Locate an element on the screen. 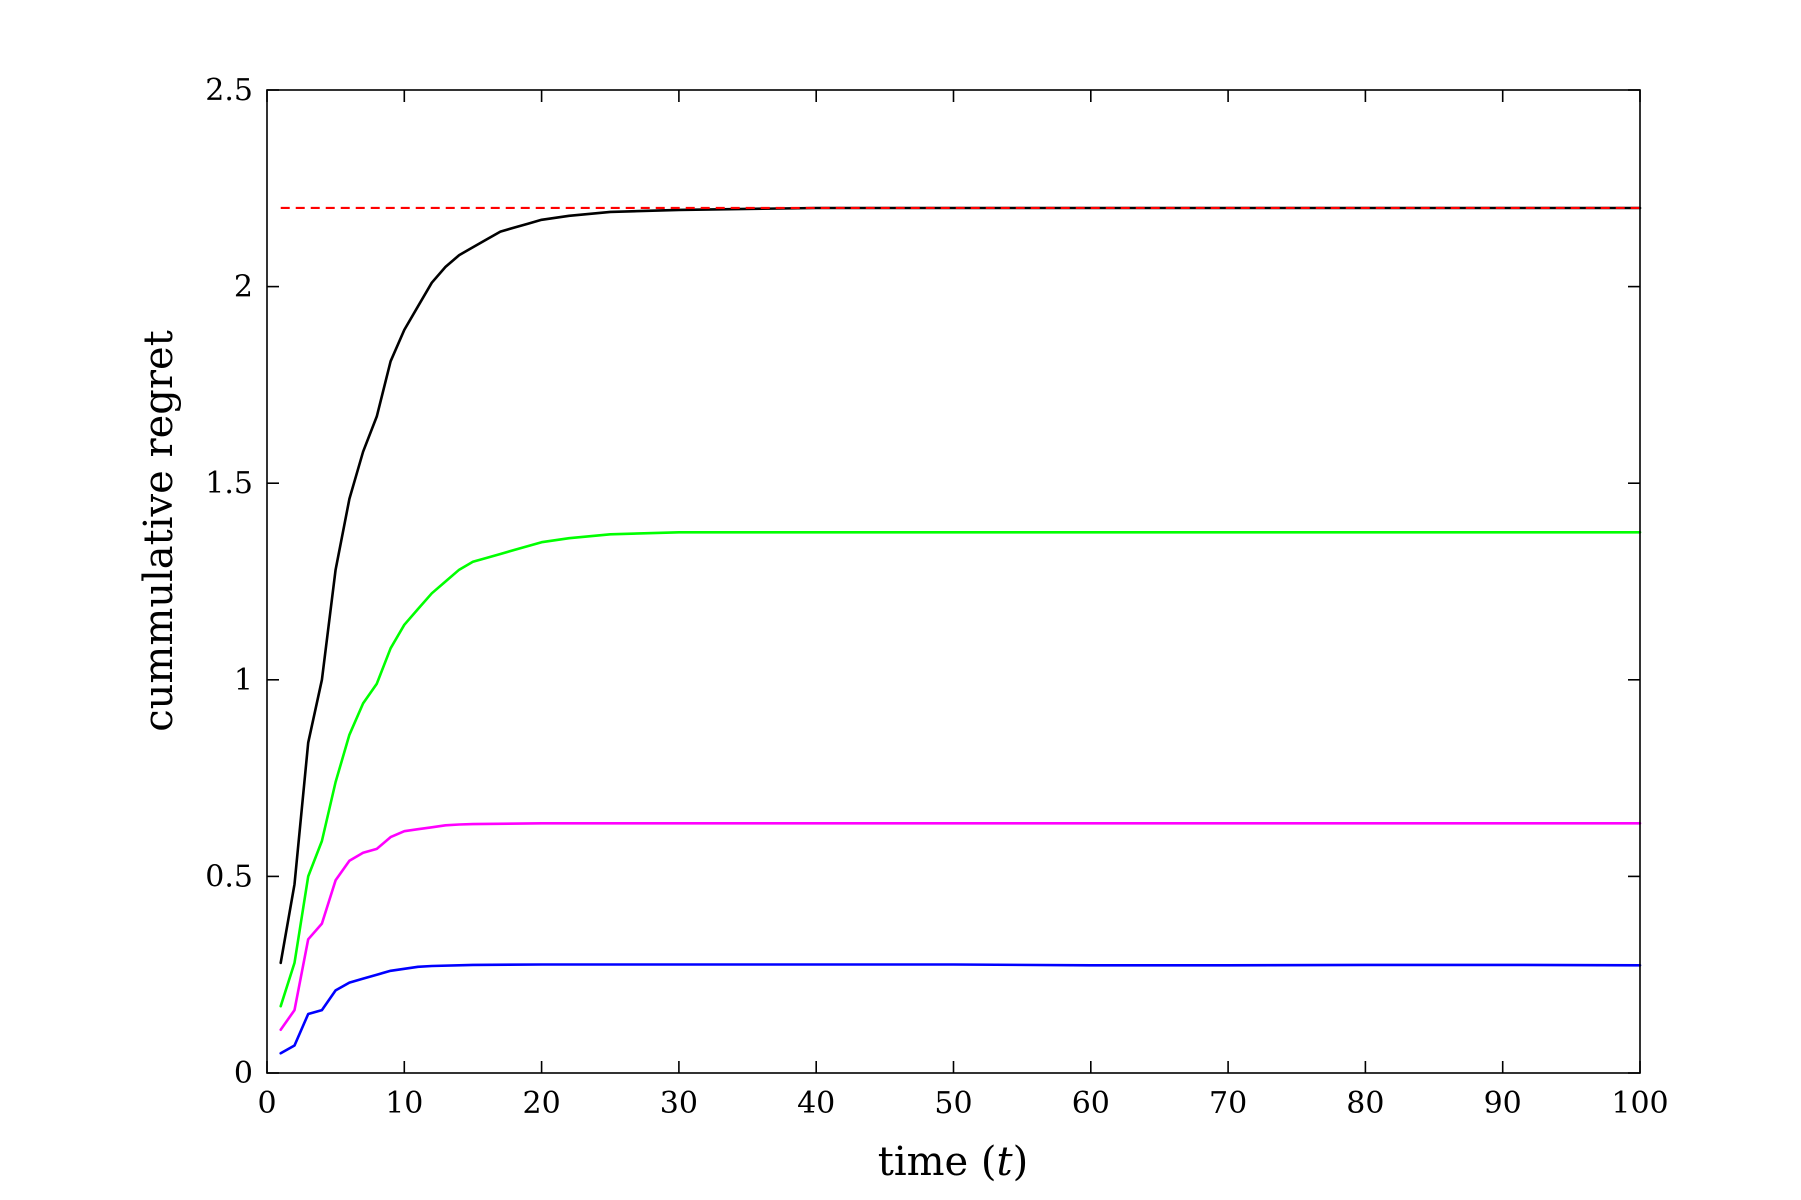 Image resolution: width=1801 pixels, height=1200 pixels. x-tick-label: 80 is located at coordinates (1365, 1103).